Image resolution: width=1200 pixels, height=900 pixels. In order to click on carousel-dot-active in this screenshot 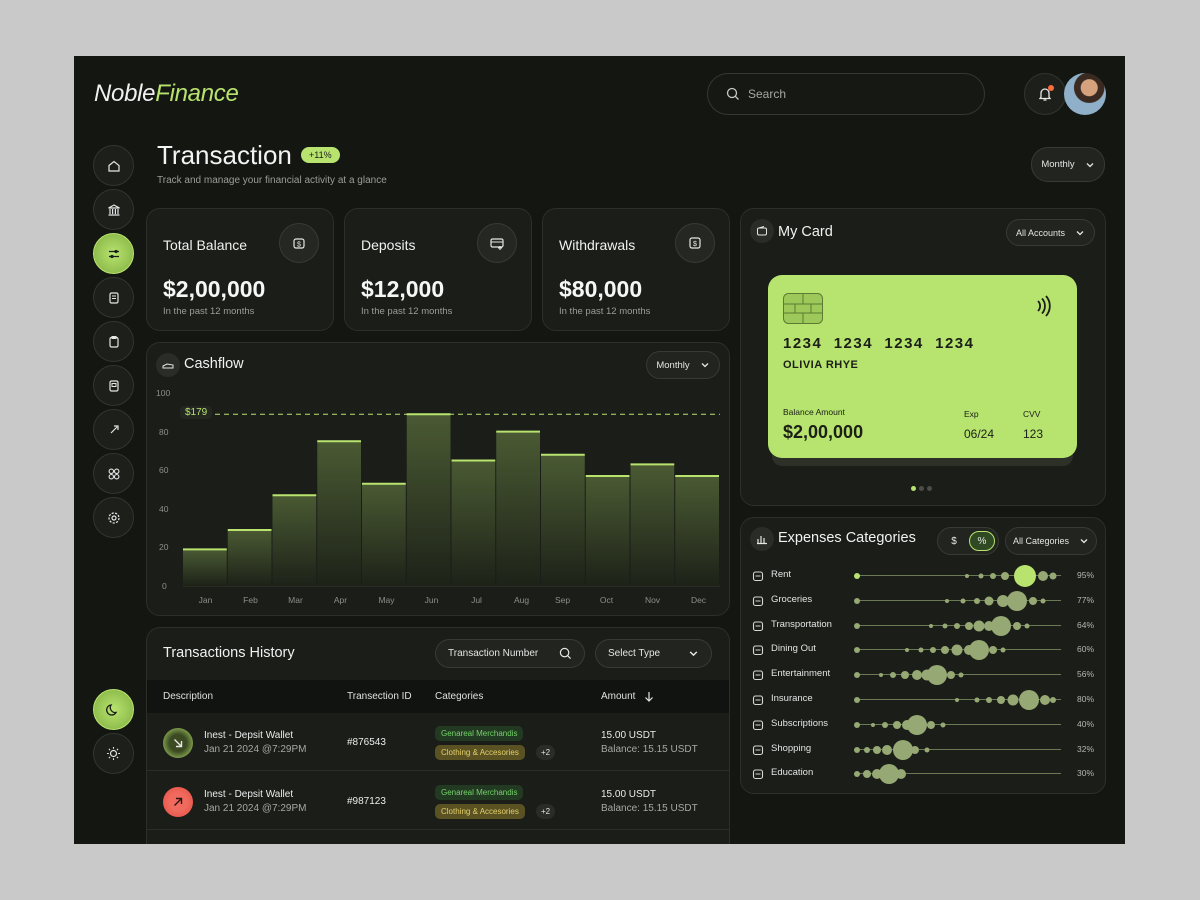, I will do `click(913, 488)`.